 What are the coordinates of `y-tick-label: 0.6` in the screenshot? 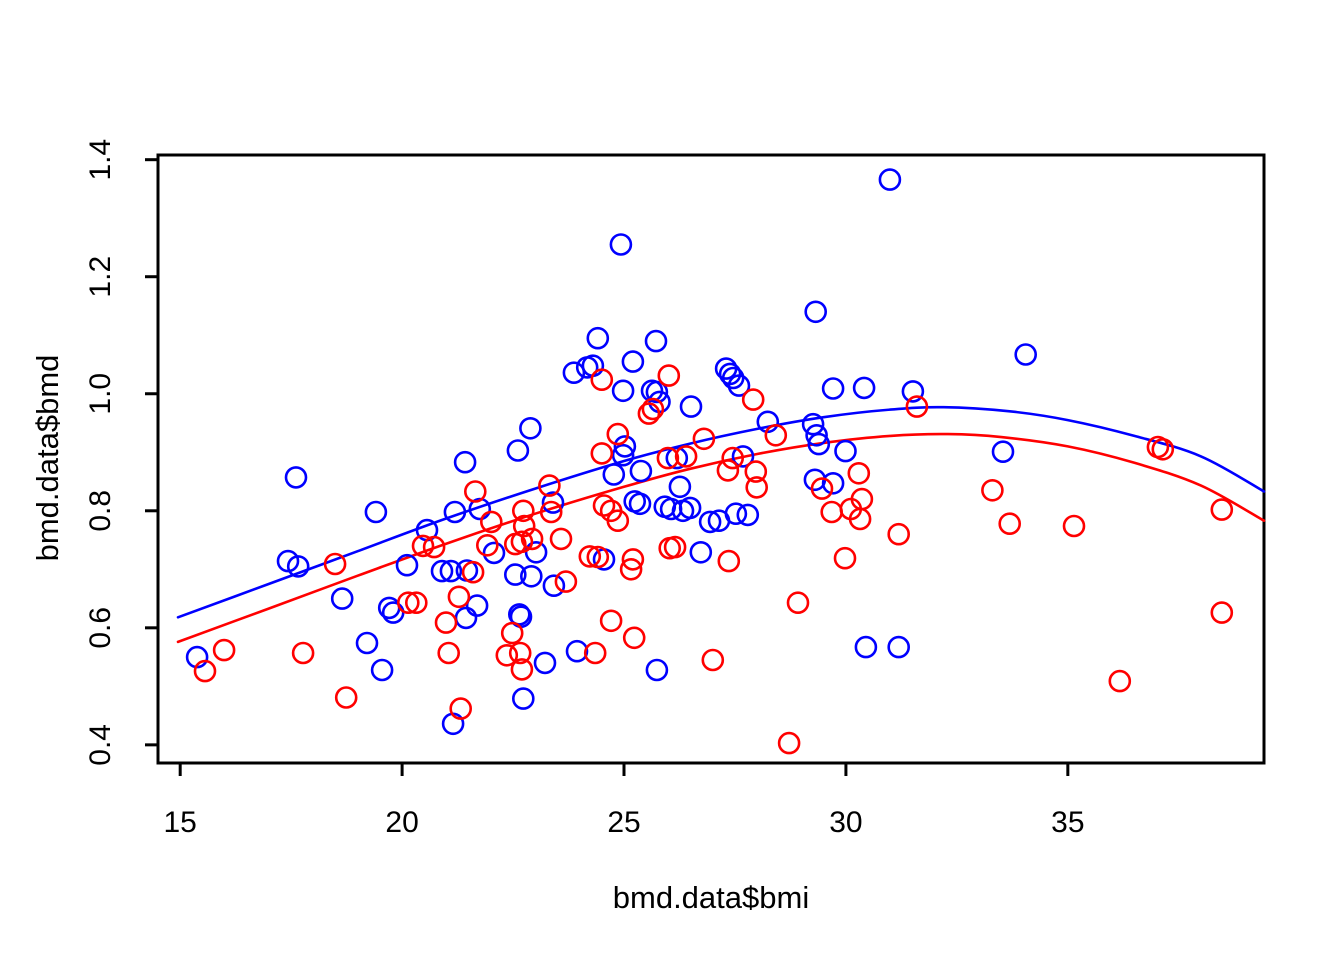 It's located at (100, 628).